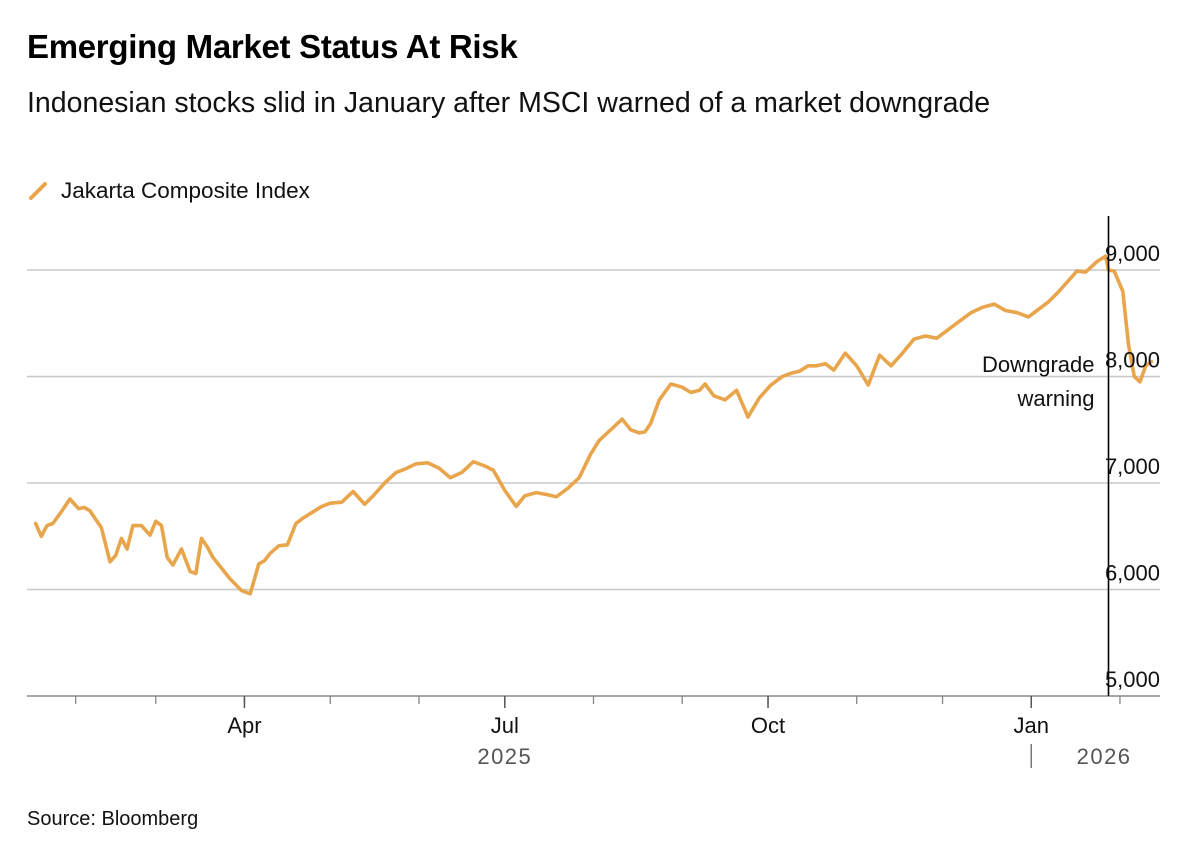 This screenshot has height=867, width=1200. Describe the element at coordinates (1132, 253) in the screenshot. I see `y-tick-label: 9,000` at that location.